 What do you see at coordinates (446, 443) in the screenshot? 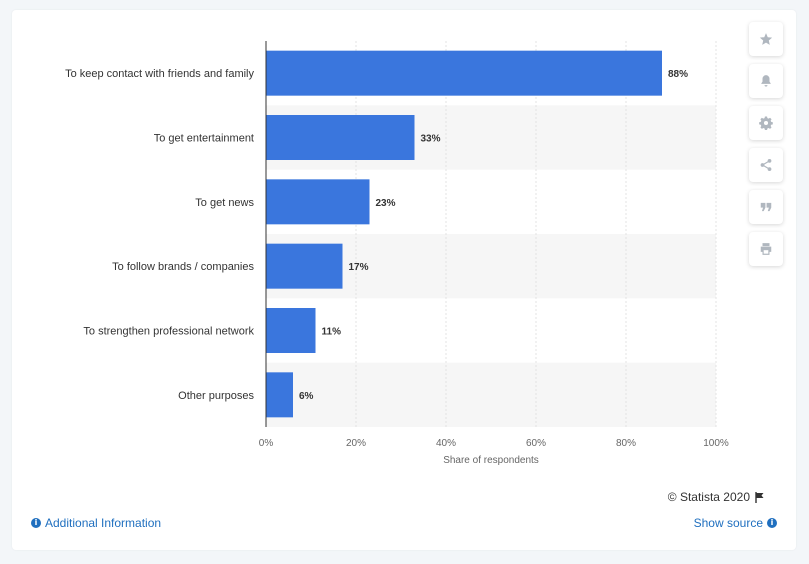
I see `x-tick-label: 40%` at bounding box center [446, 443].